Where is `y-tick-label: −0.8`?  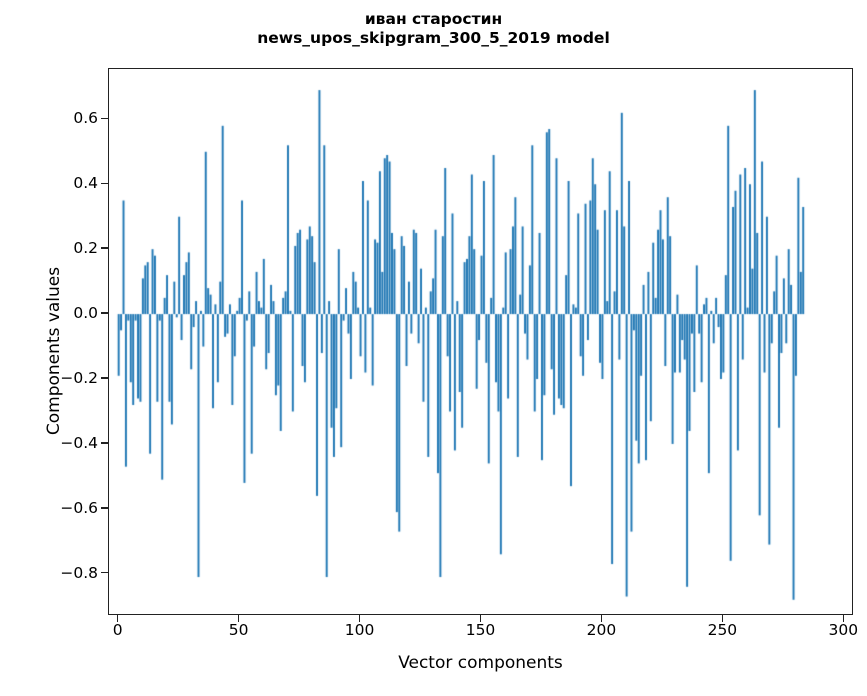 y-tick-label: −0.8 is located at coordinates (79, 572).